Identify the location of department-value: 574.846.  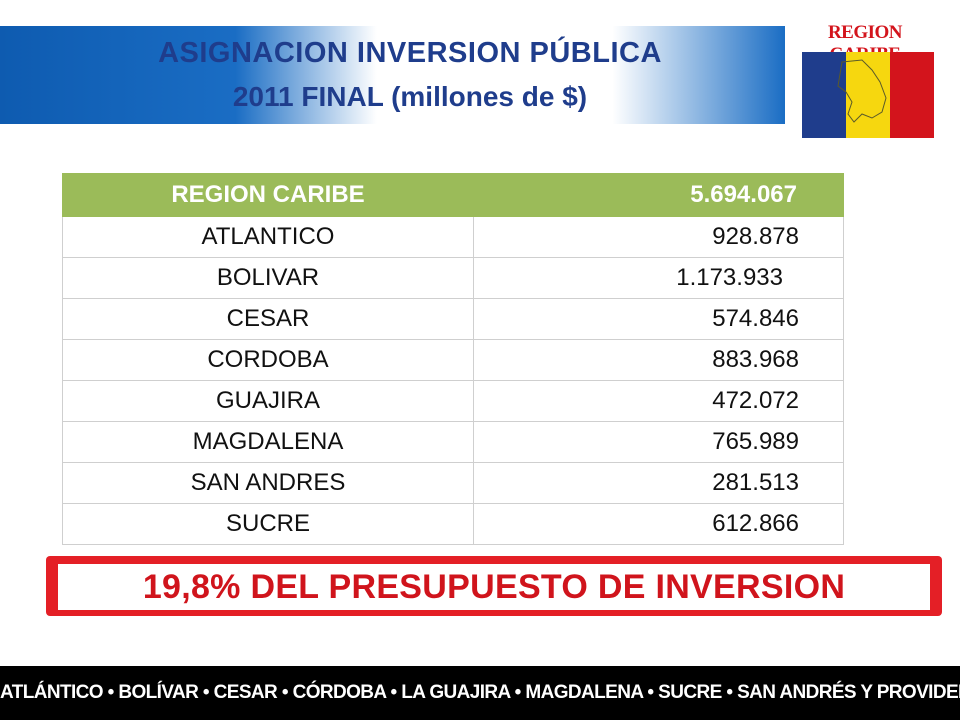
(658, 319).